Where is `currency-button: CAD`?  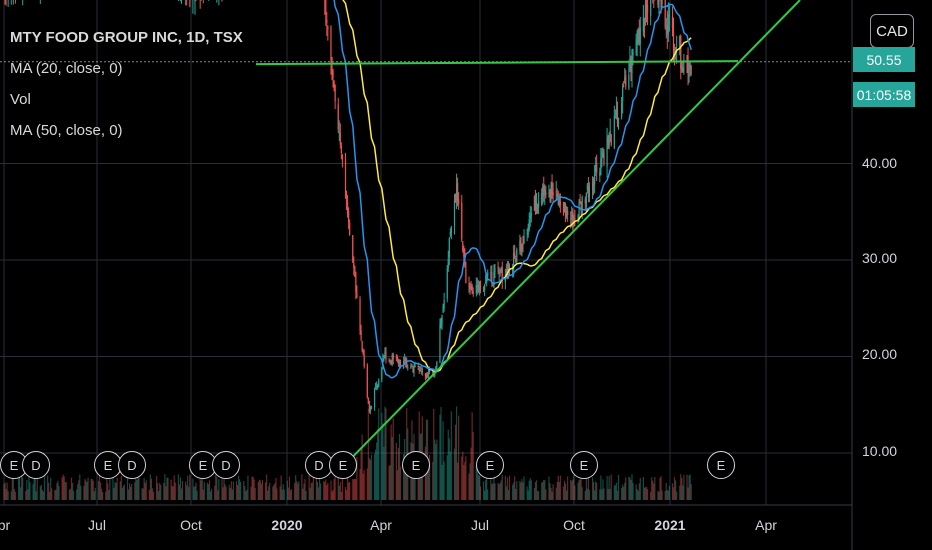
currency-button: CAD is located at coordinates (892, 31).